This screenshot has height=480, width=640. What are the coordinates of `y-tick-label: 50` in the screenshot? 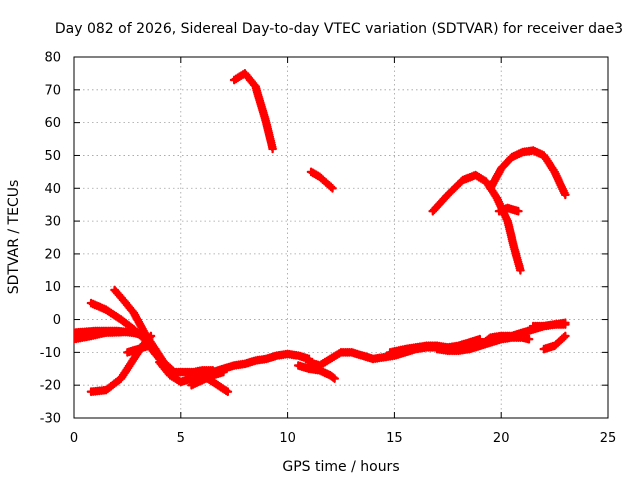 It's located at (52, 156).